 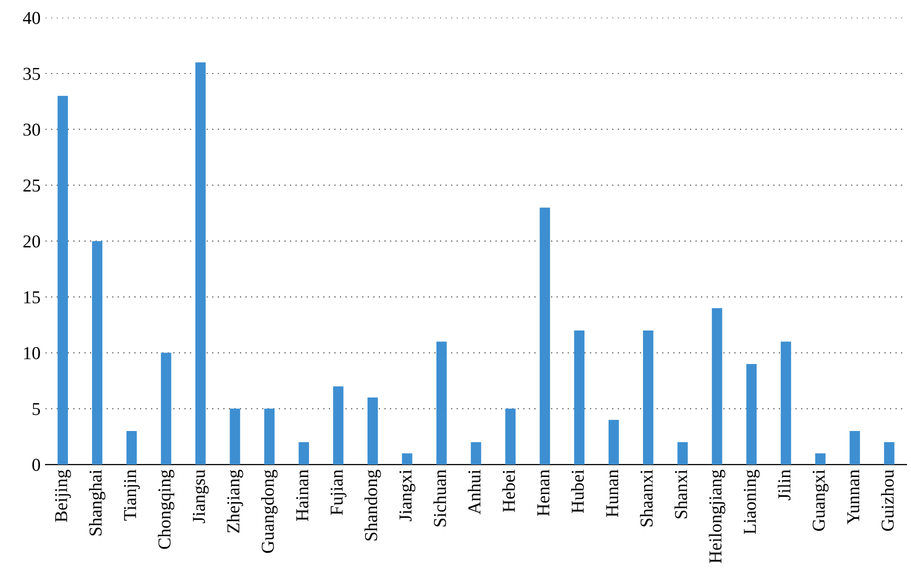 What do you see at coordinates (302, 496) in the screenshot?
I see `x-tick-label: Hainan` at bounding box center [302, 496].